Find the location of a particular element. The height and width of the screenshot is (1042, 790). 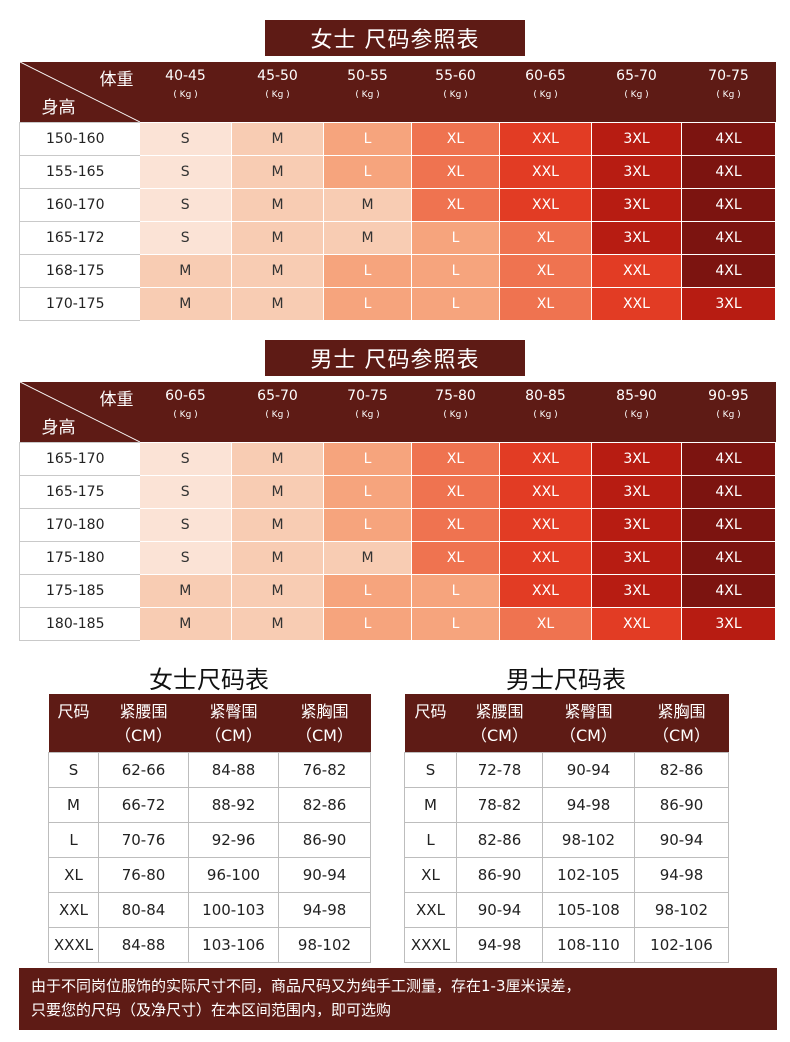

weight-header: 55-60 ( Kg ) is located at coordinates (455, 92).